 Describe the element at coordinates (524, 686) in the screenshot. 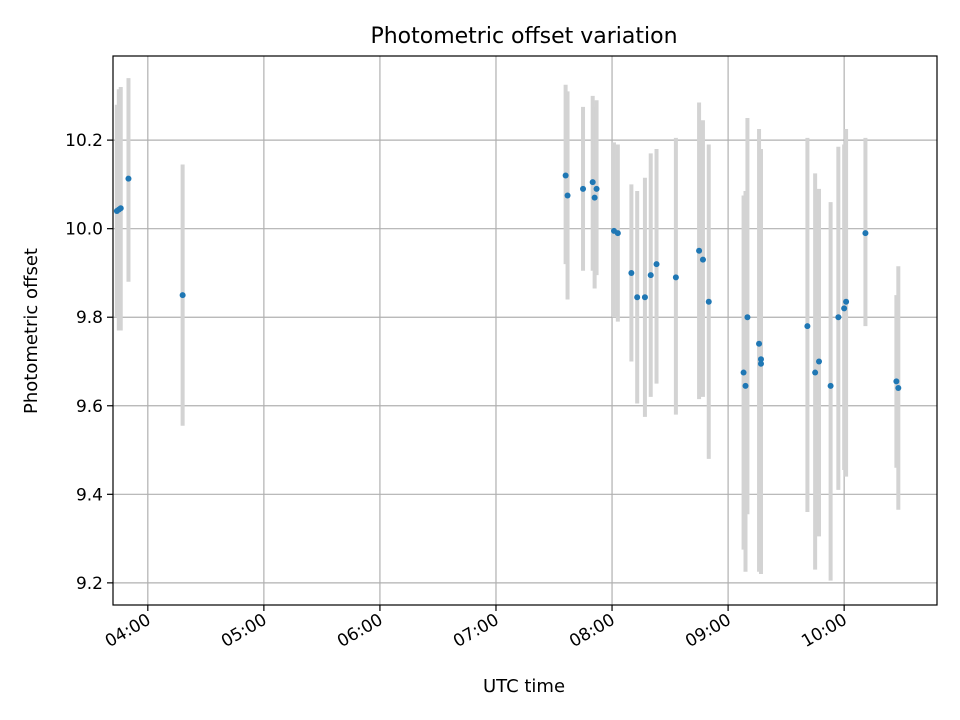

I see `x-axis-label: UTC time` at that location.